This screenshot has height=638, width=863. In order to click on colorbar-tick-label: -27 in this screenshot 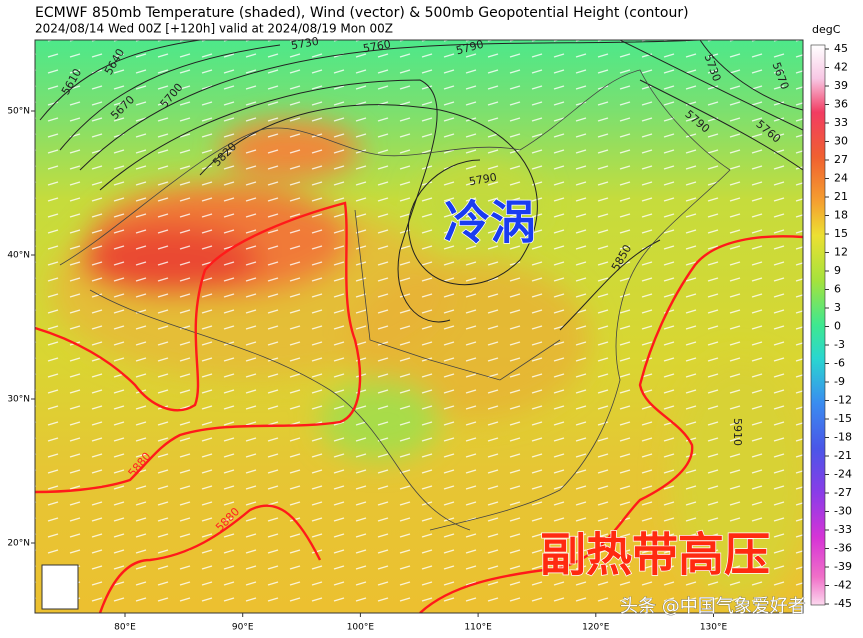, I will do `click(843, 492)`.